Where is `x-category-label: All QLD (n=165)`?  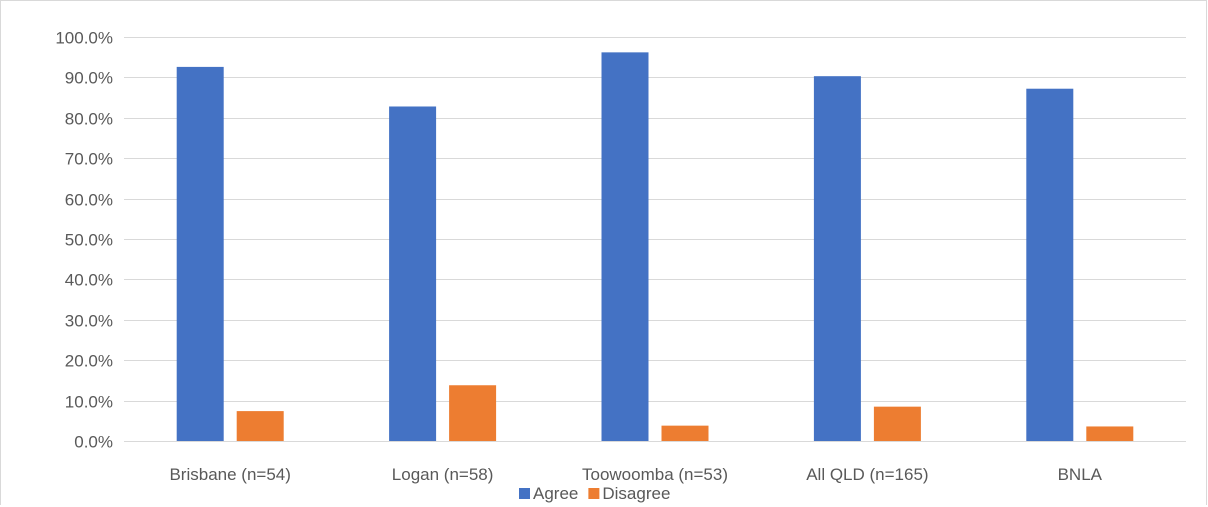 x-category-label: All QLD (n=165) is located at coordinates (867, 474).